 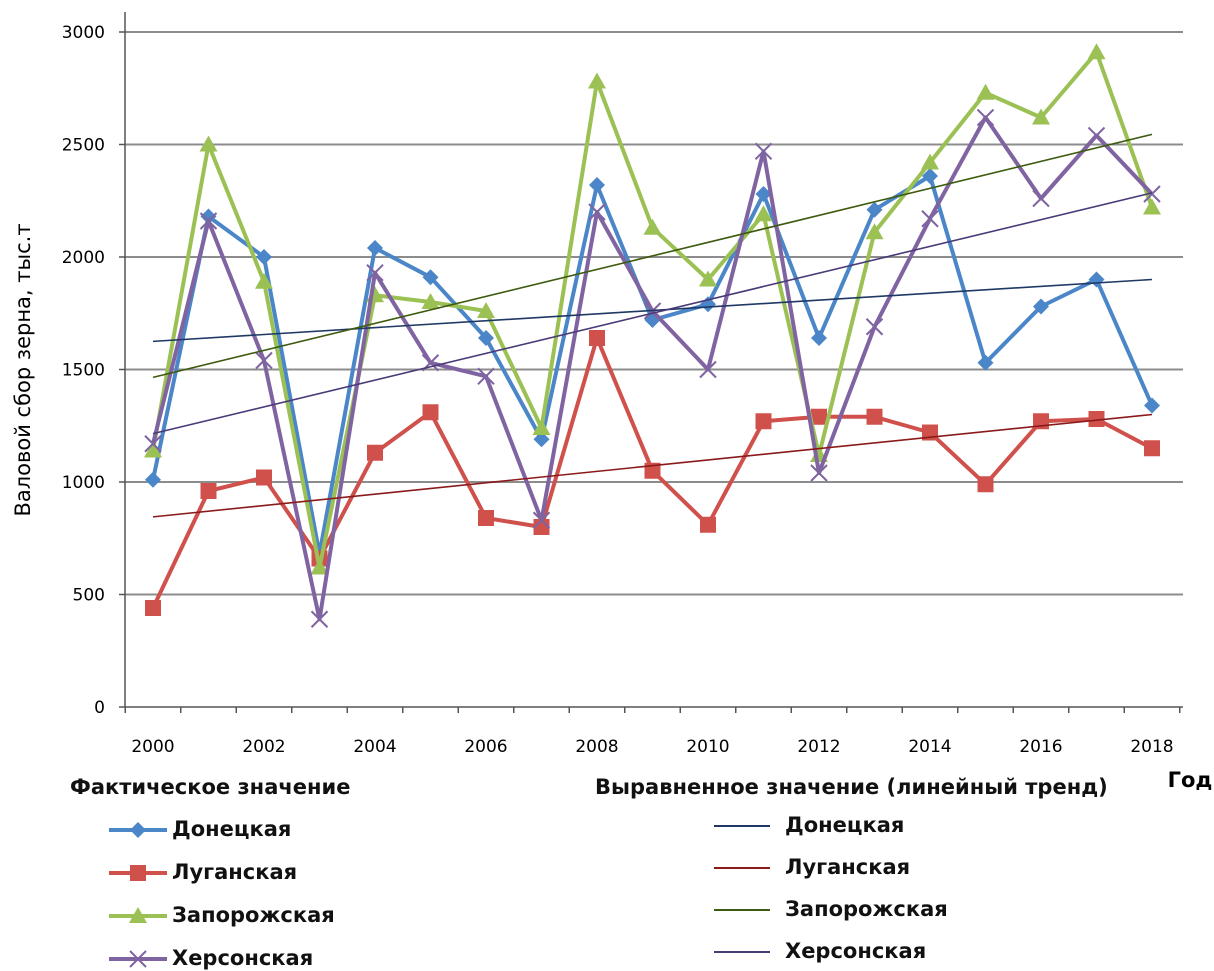 What do you see at coordinates (1151, 747) in the screenshot?
I see `x-tick-label: 2018` at bounding box center [1151, 747].